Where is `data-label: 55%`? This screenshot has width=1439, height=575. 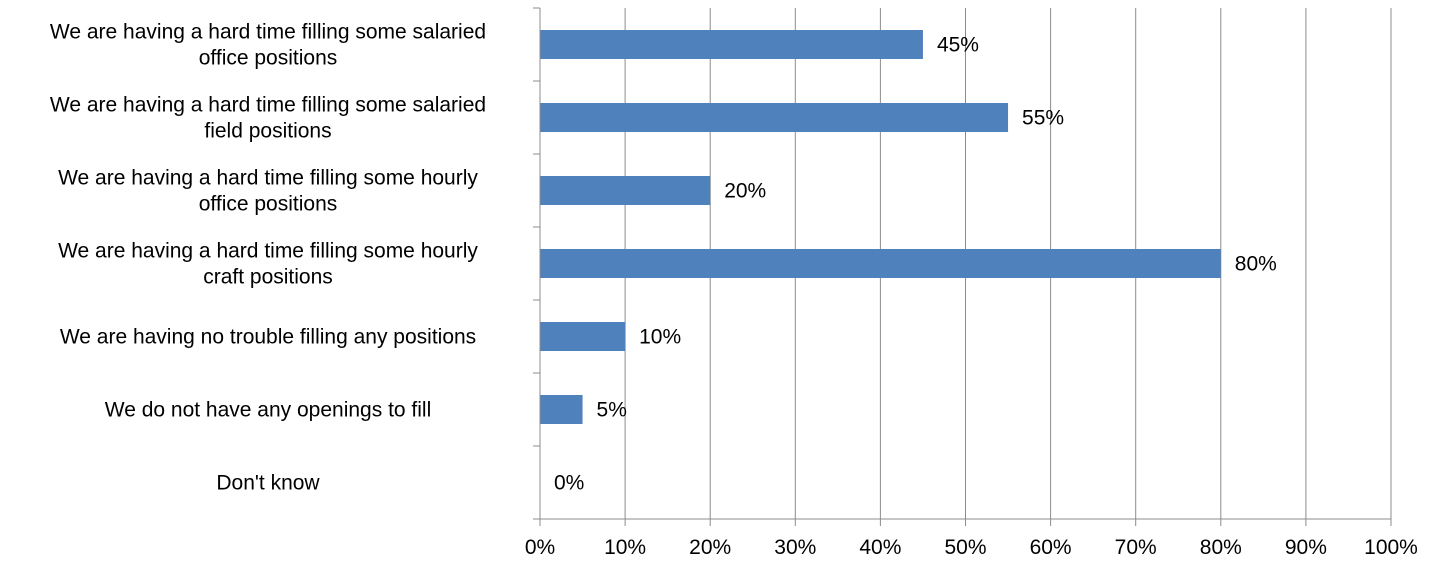 data-label: 55% is located at coordinates (1043, 118).